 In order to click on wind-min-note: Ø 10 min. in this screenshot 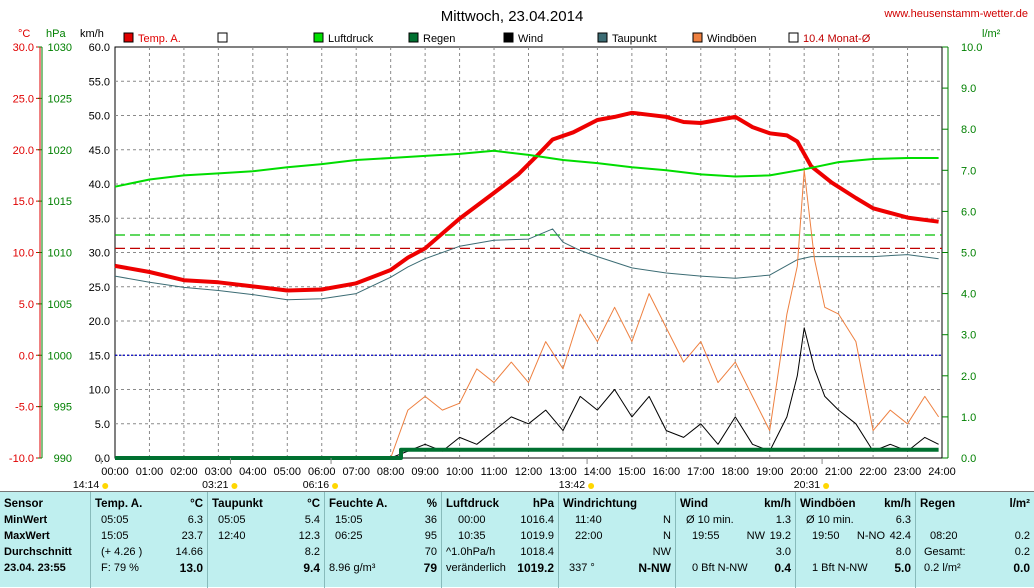, I will do `click(710, 520)`.